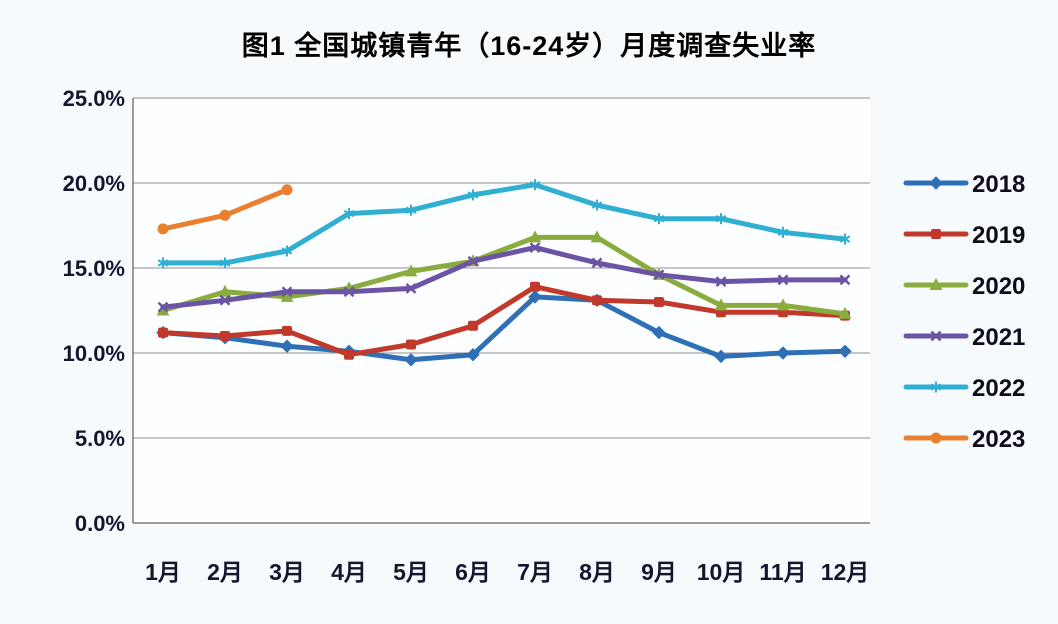 This screenshot has height=624, width=1058. I want to click on x-axis-month-label: 1月, so click(163, 572).